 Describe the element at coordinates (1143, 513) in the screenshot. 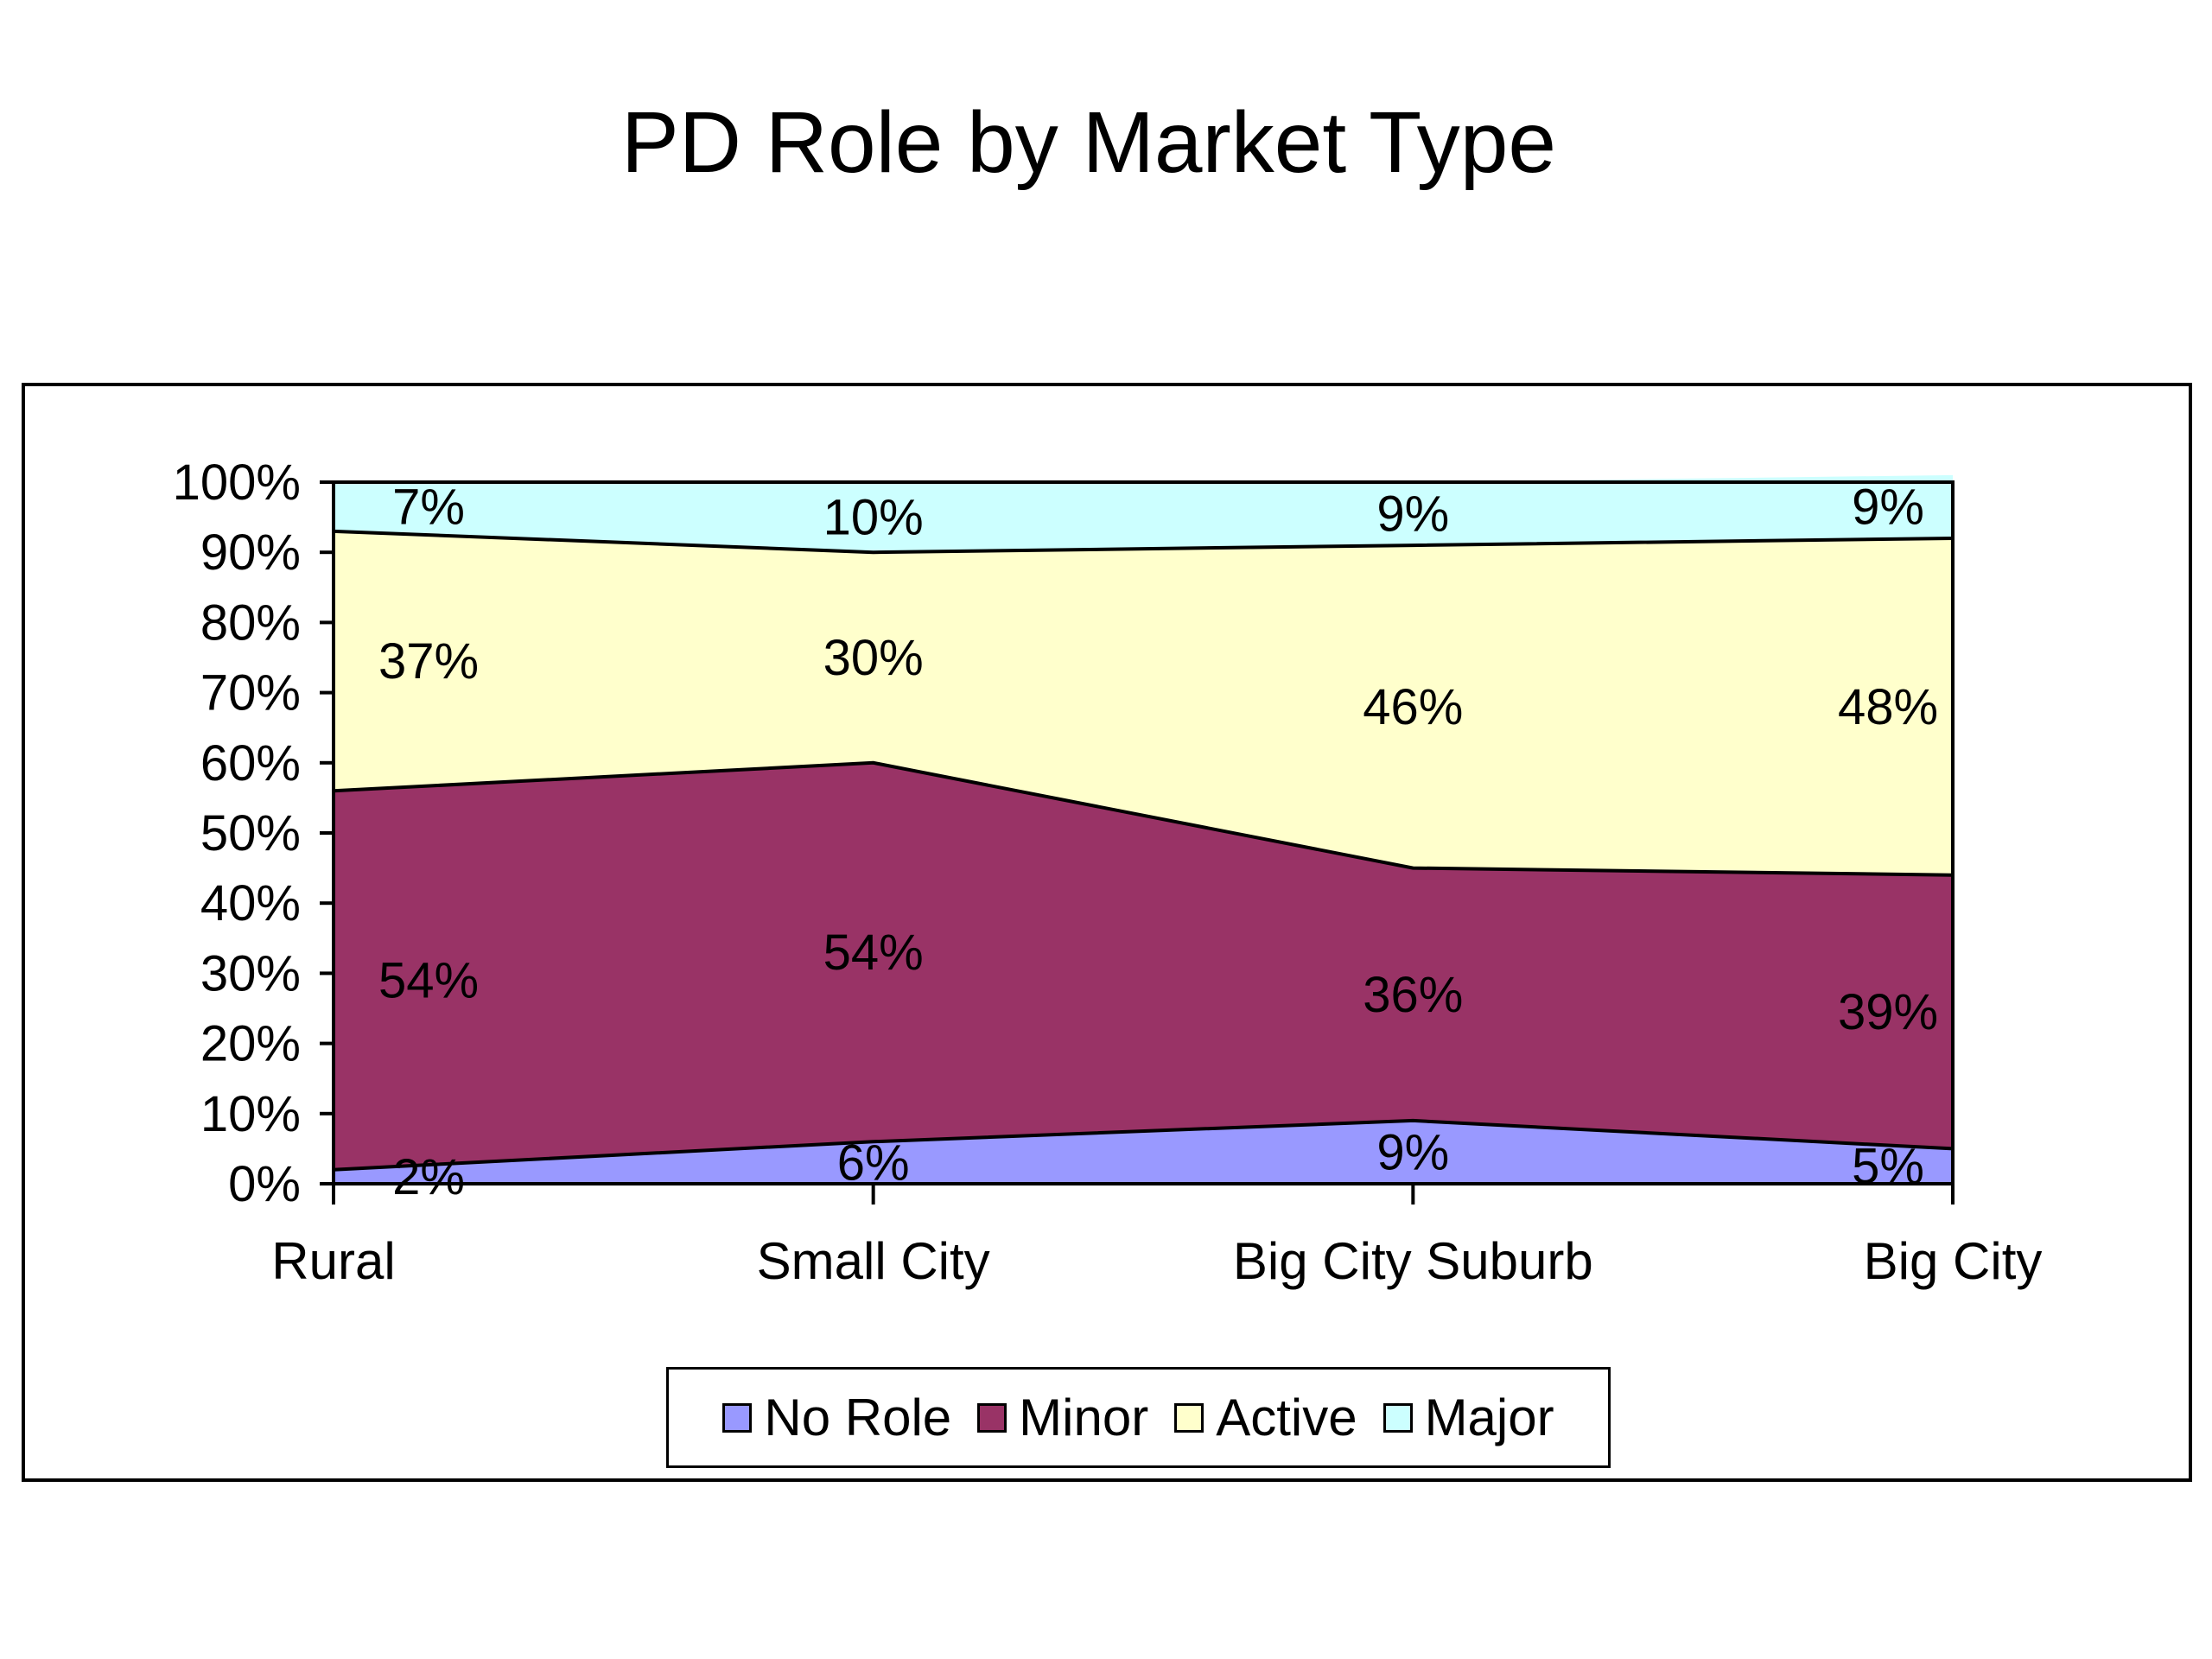

I see `area-major` at that location.